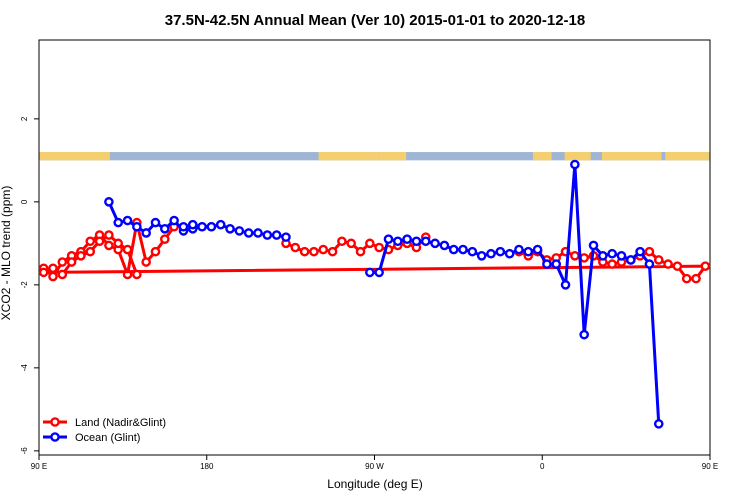 This screenshot has width=750, height=500. I want to click on x-tick-label-2: 90 W, so click(374, 466).